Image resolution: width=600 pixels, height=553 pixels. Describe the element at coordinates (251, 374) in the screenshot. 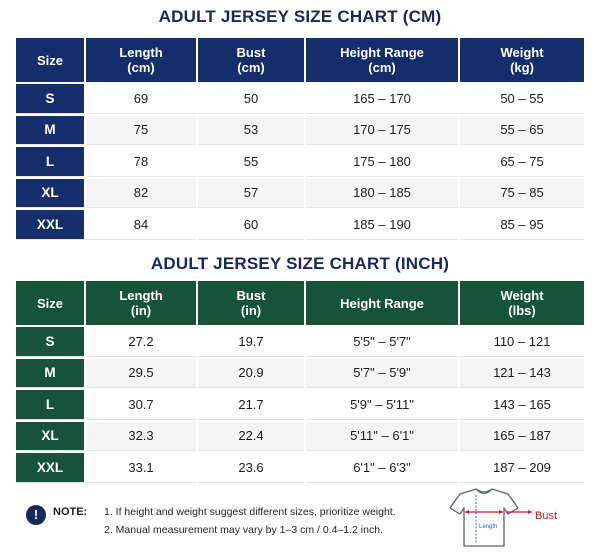

I see `bust-cell: 20.9` at that location.